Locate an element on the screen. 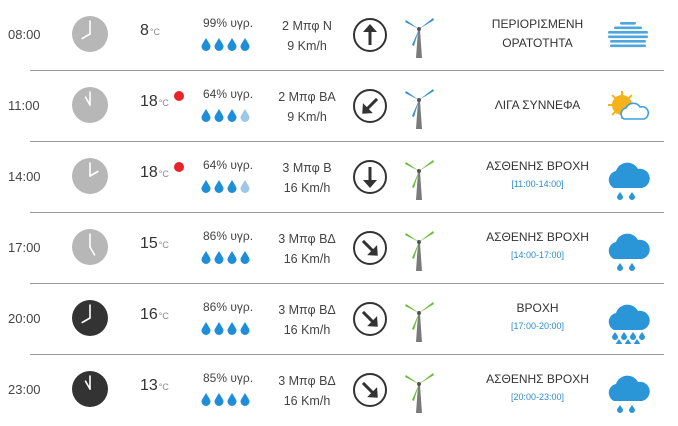 The width and height of the screenshot is (678, 426). row-temperature: 13°C is located at coordinates (154, 386).